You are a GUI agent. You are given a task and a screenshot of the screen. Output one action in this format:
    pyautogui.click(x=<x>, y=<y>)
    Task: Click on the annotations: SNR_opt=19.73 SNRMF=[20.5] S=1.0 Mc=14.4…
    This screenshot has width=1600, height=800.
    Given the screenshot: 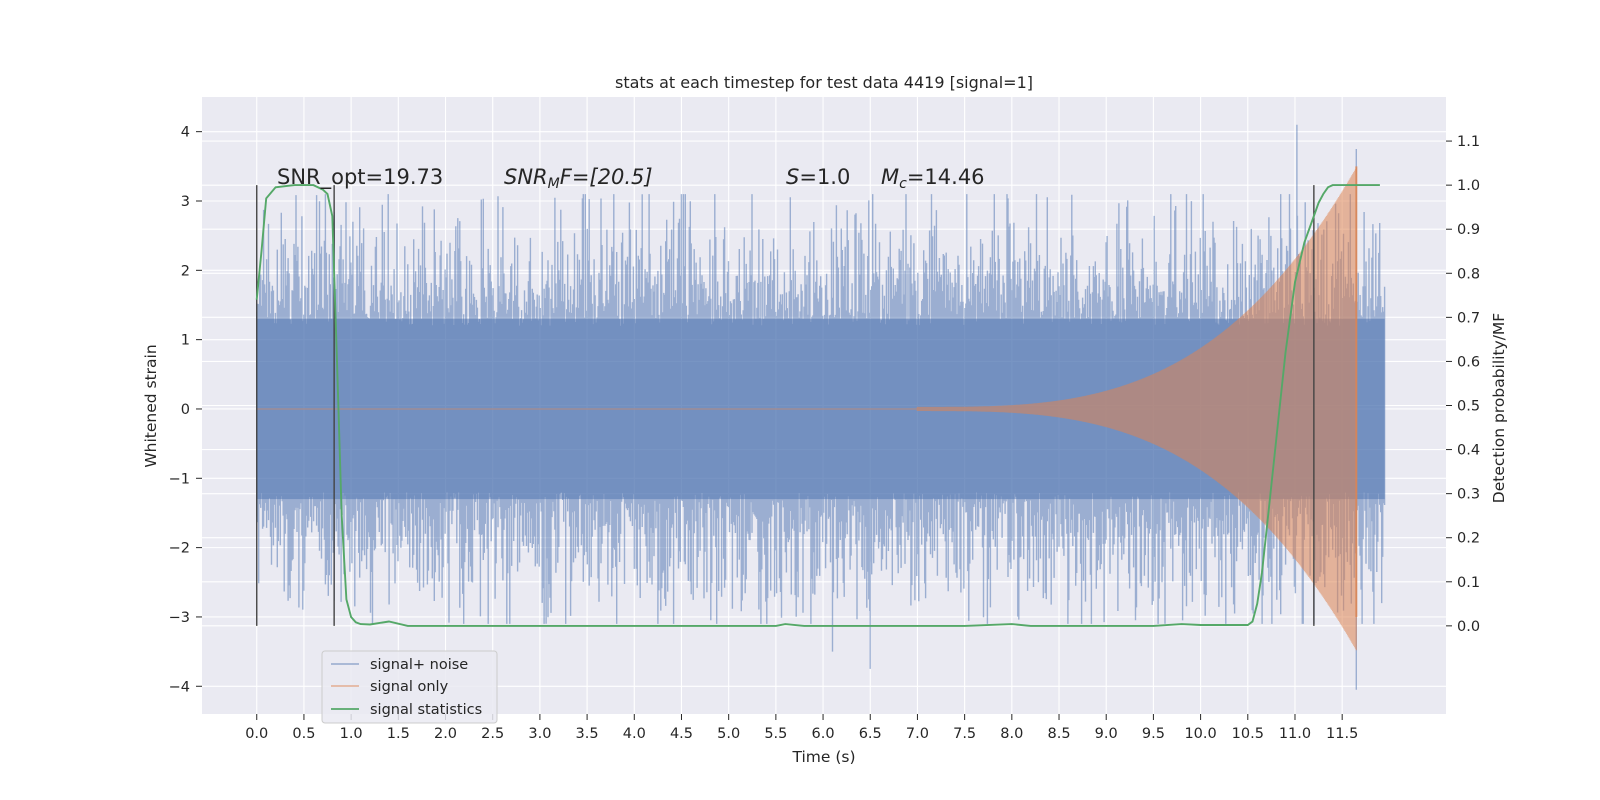 What is the action you would take?
    pyautogui.click(x=631, y=178)
    